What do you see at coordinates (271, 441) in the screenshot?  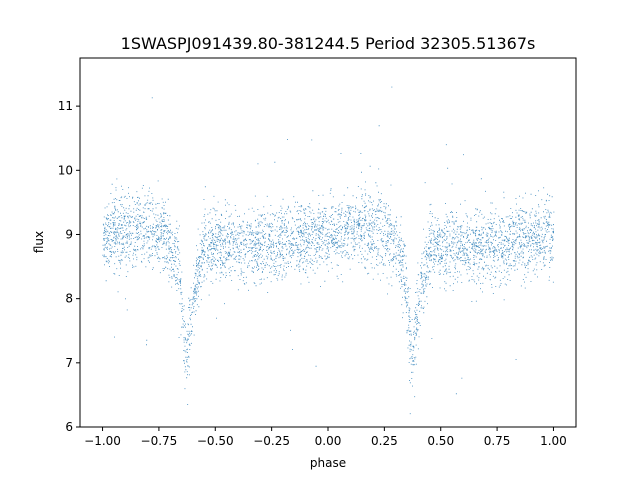 I see `x-tick-label: −0.25` at bounding box center [271, 441].